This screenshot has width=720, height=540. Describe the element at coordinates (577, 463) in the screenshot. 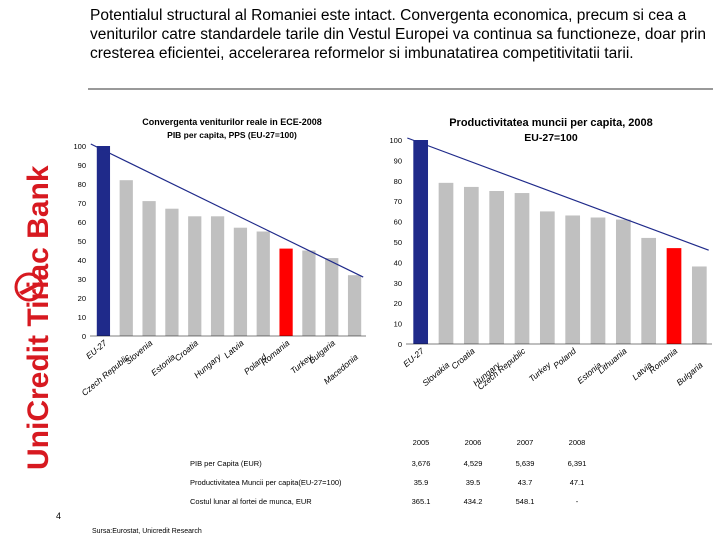

I see `table-cell: 6,391` at that location.